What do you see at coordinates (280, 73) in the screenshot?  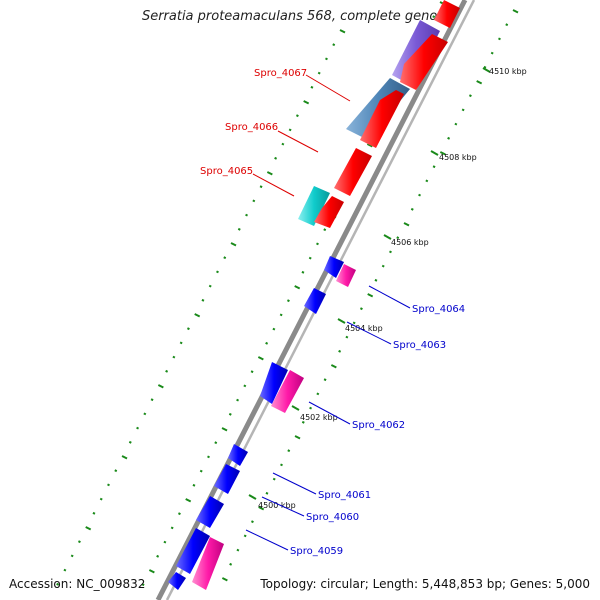 I see `gene-label-spro-4067: Spro_4067` at bounding box center [280, 73].